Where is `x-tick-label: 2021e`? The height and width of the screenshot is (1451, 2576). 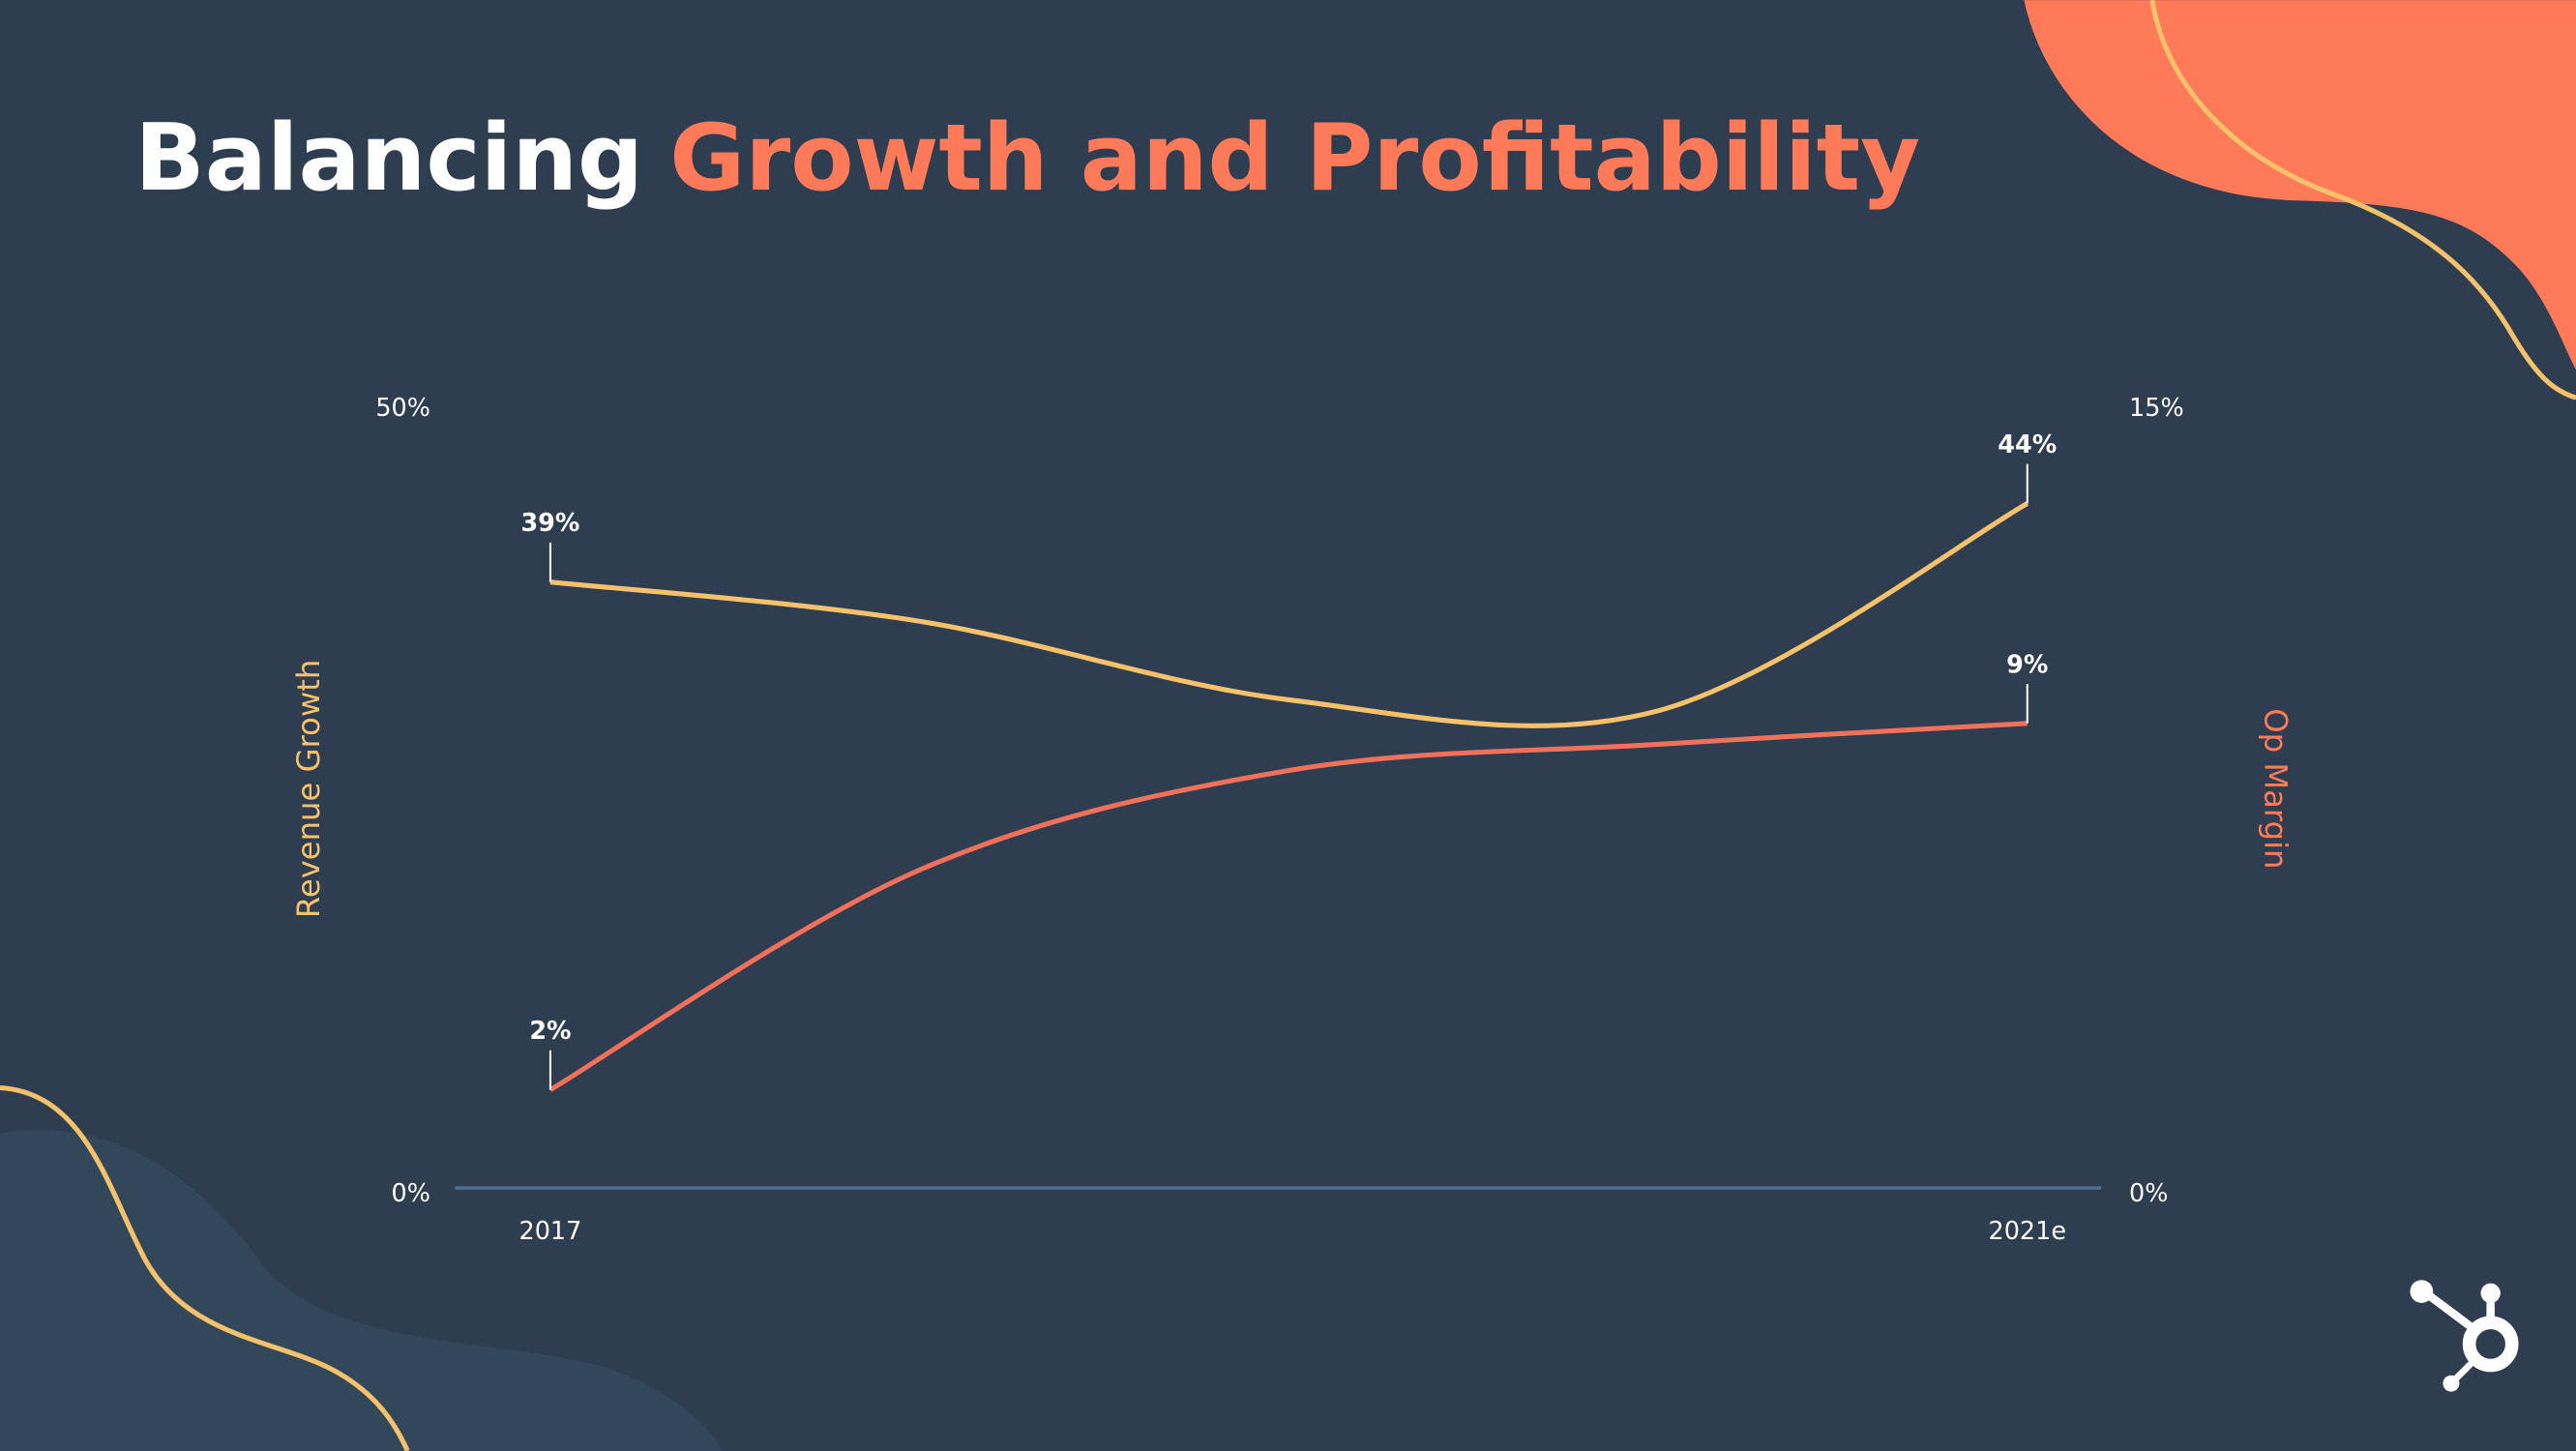
x-tick-label: 2021e is located at coordinates (2028, 1232).